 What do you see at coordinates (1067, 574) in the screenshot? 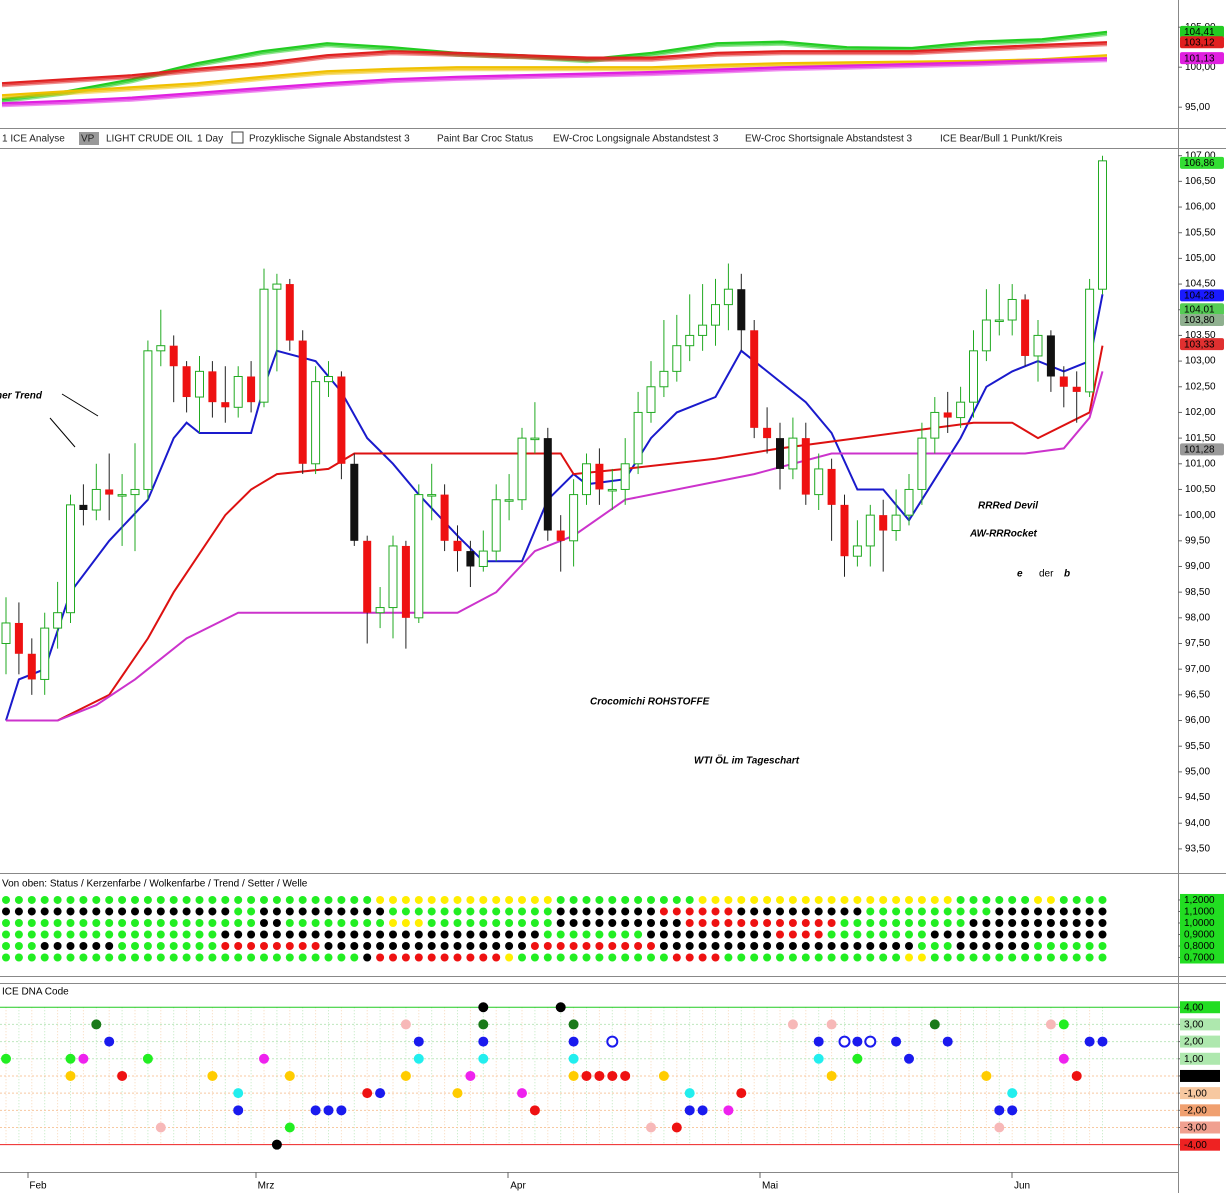
I see `annotation: b` at bounding box center [1067, 574].